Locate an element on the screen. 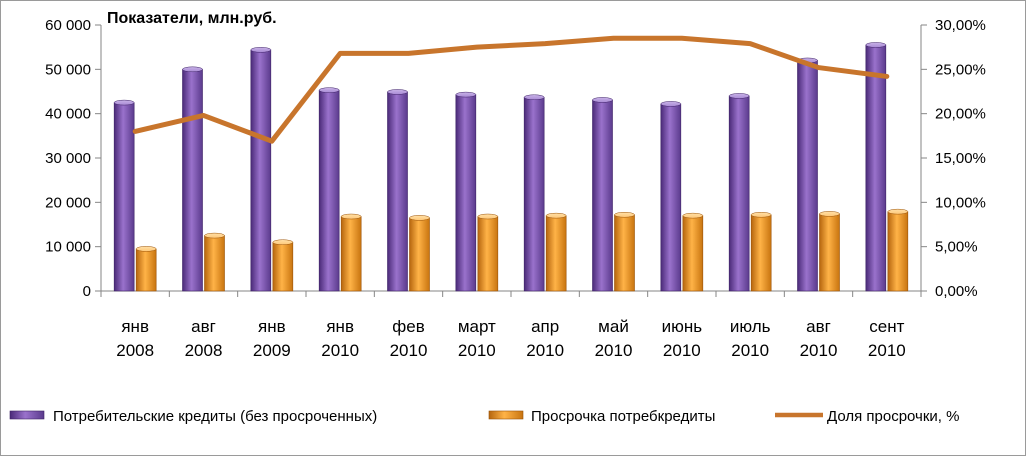 This screenshot has height=456, width=1026. legend-swatch-overdue is located at coordinates (506, 415).